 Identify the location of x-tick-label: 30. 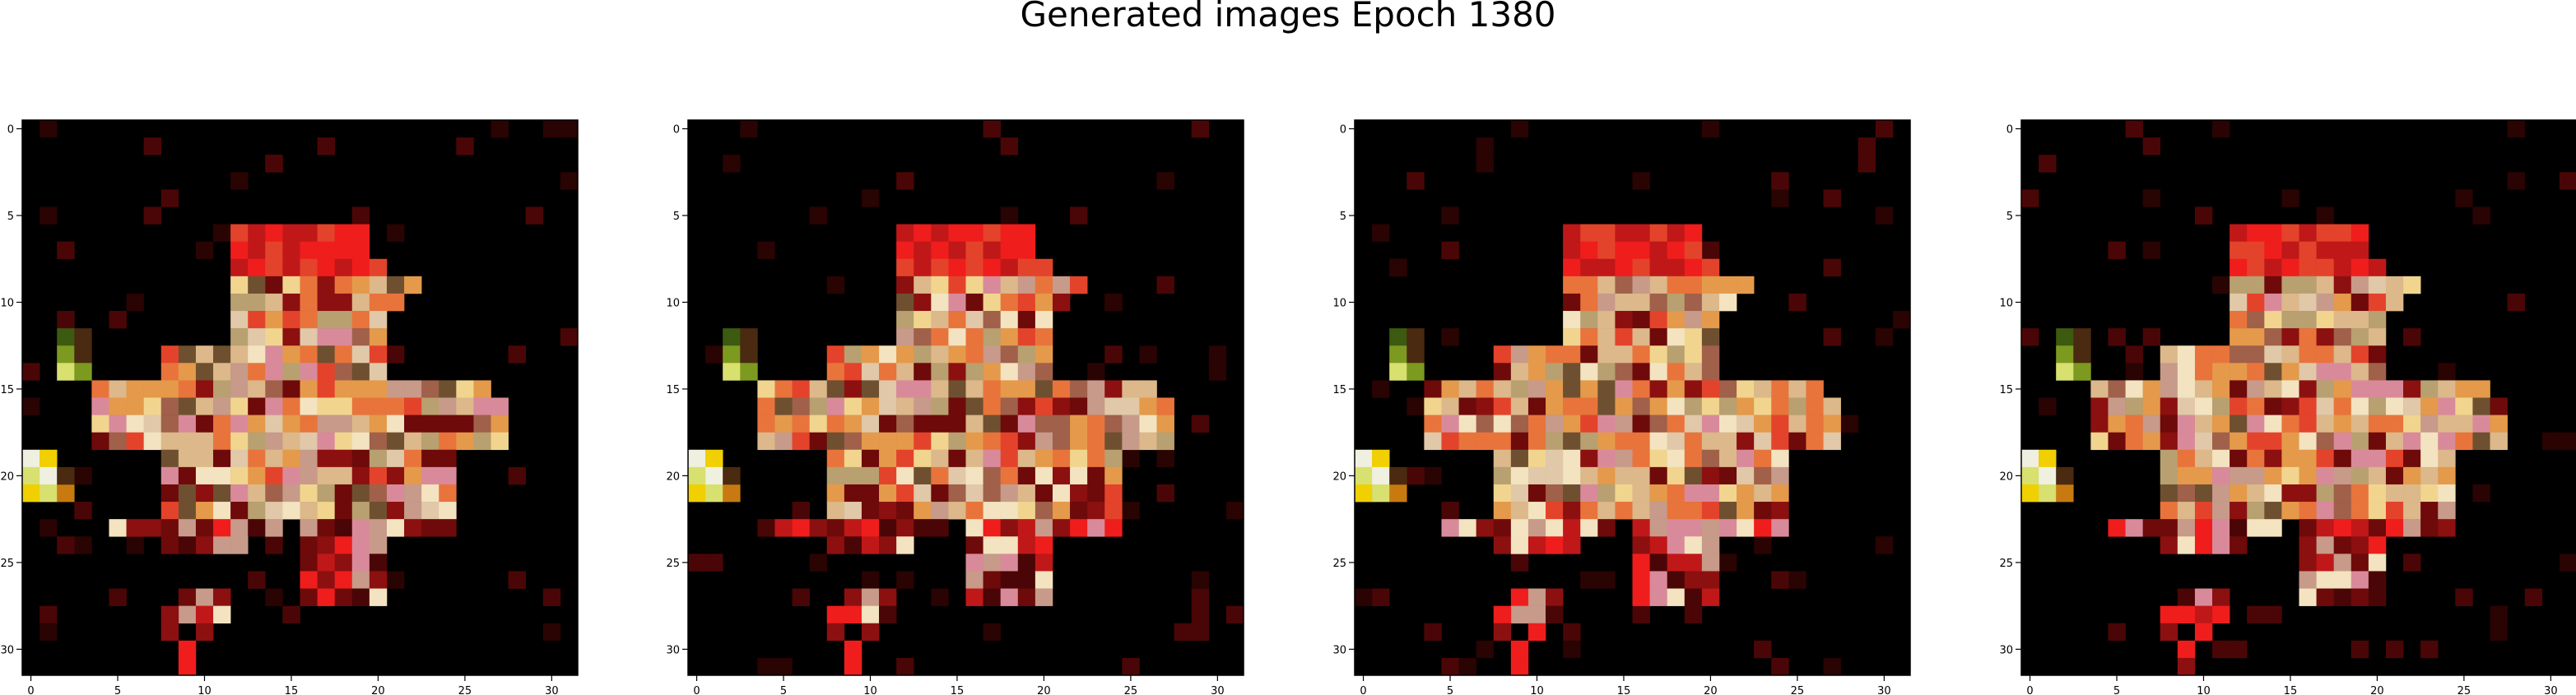
(552, 690).